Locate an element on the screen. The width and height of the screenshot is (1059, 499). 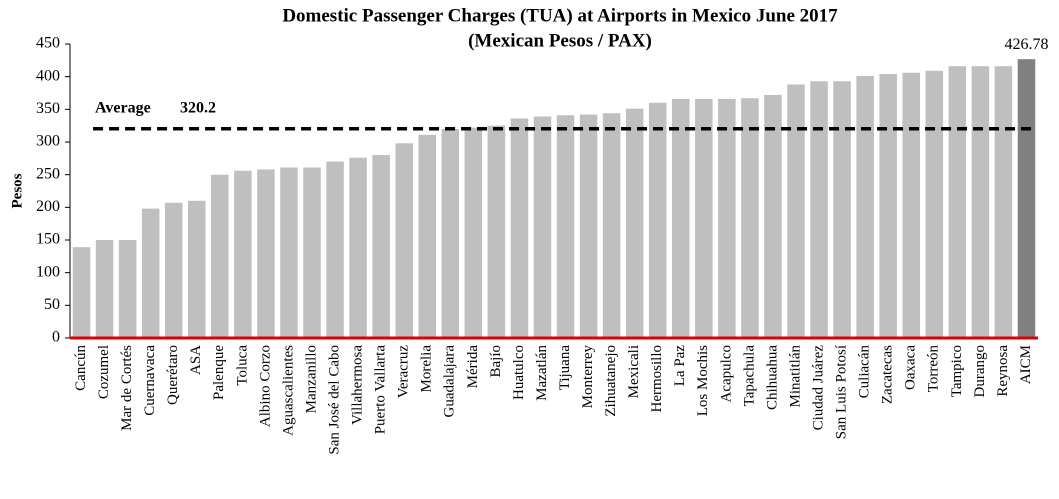
x-tick-label: Tapachula is located at coordinates (749, 376).